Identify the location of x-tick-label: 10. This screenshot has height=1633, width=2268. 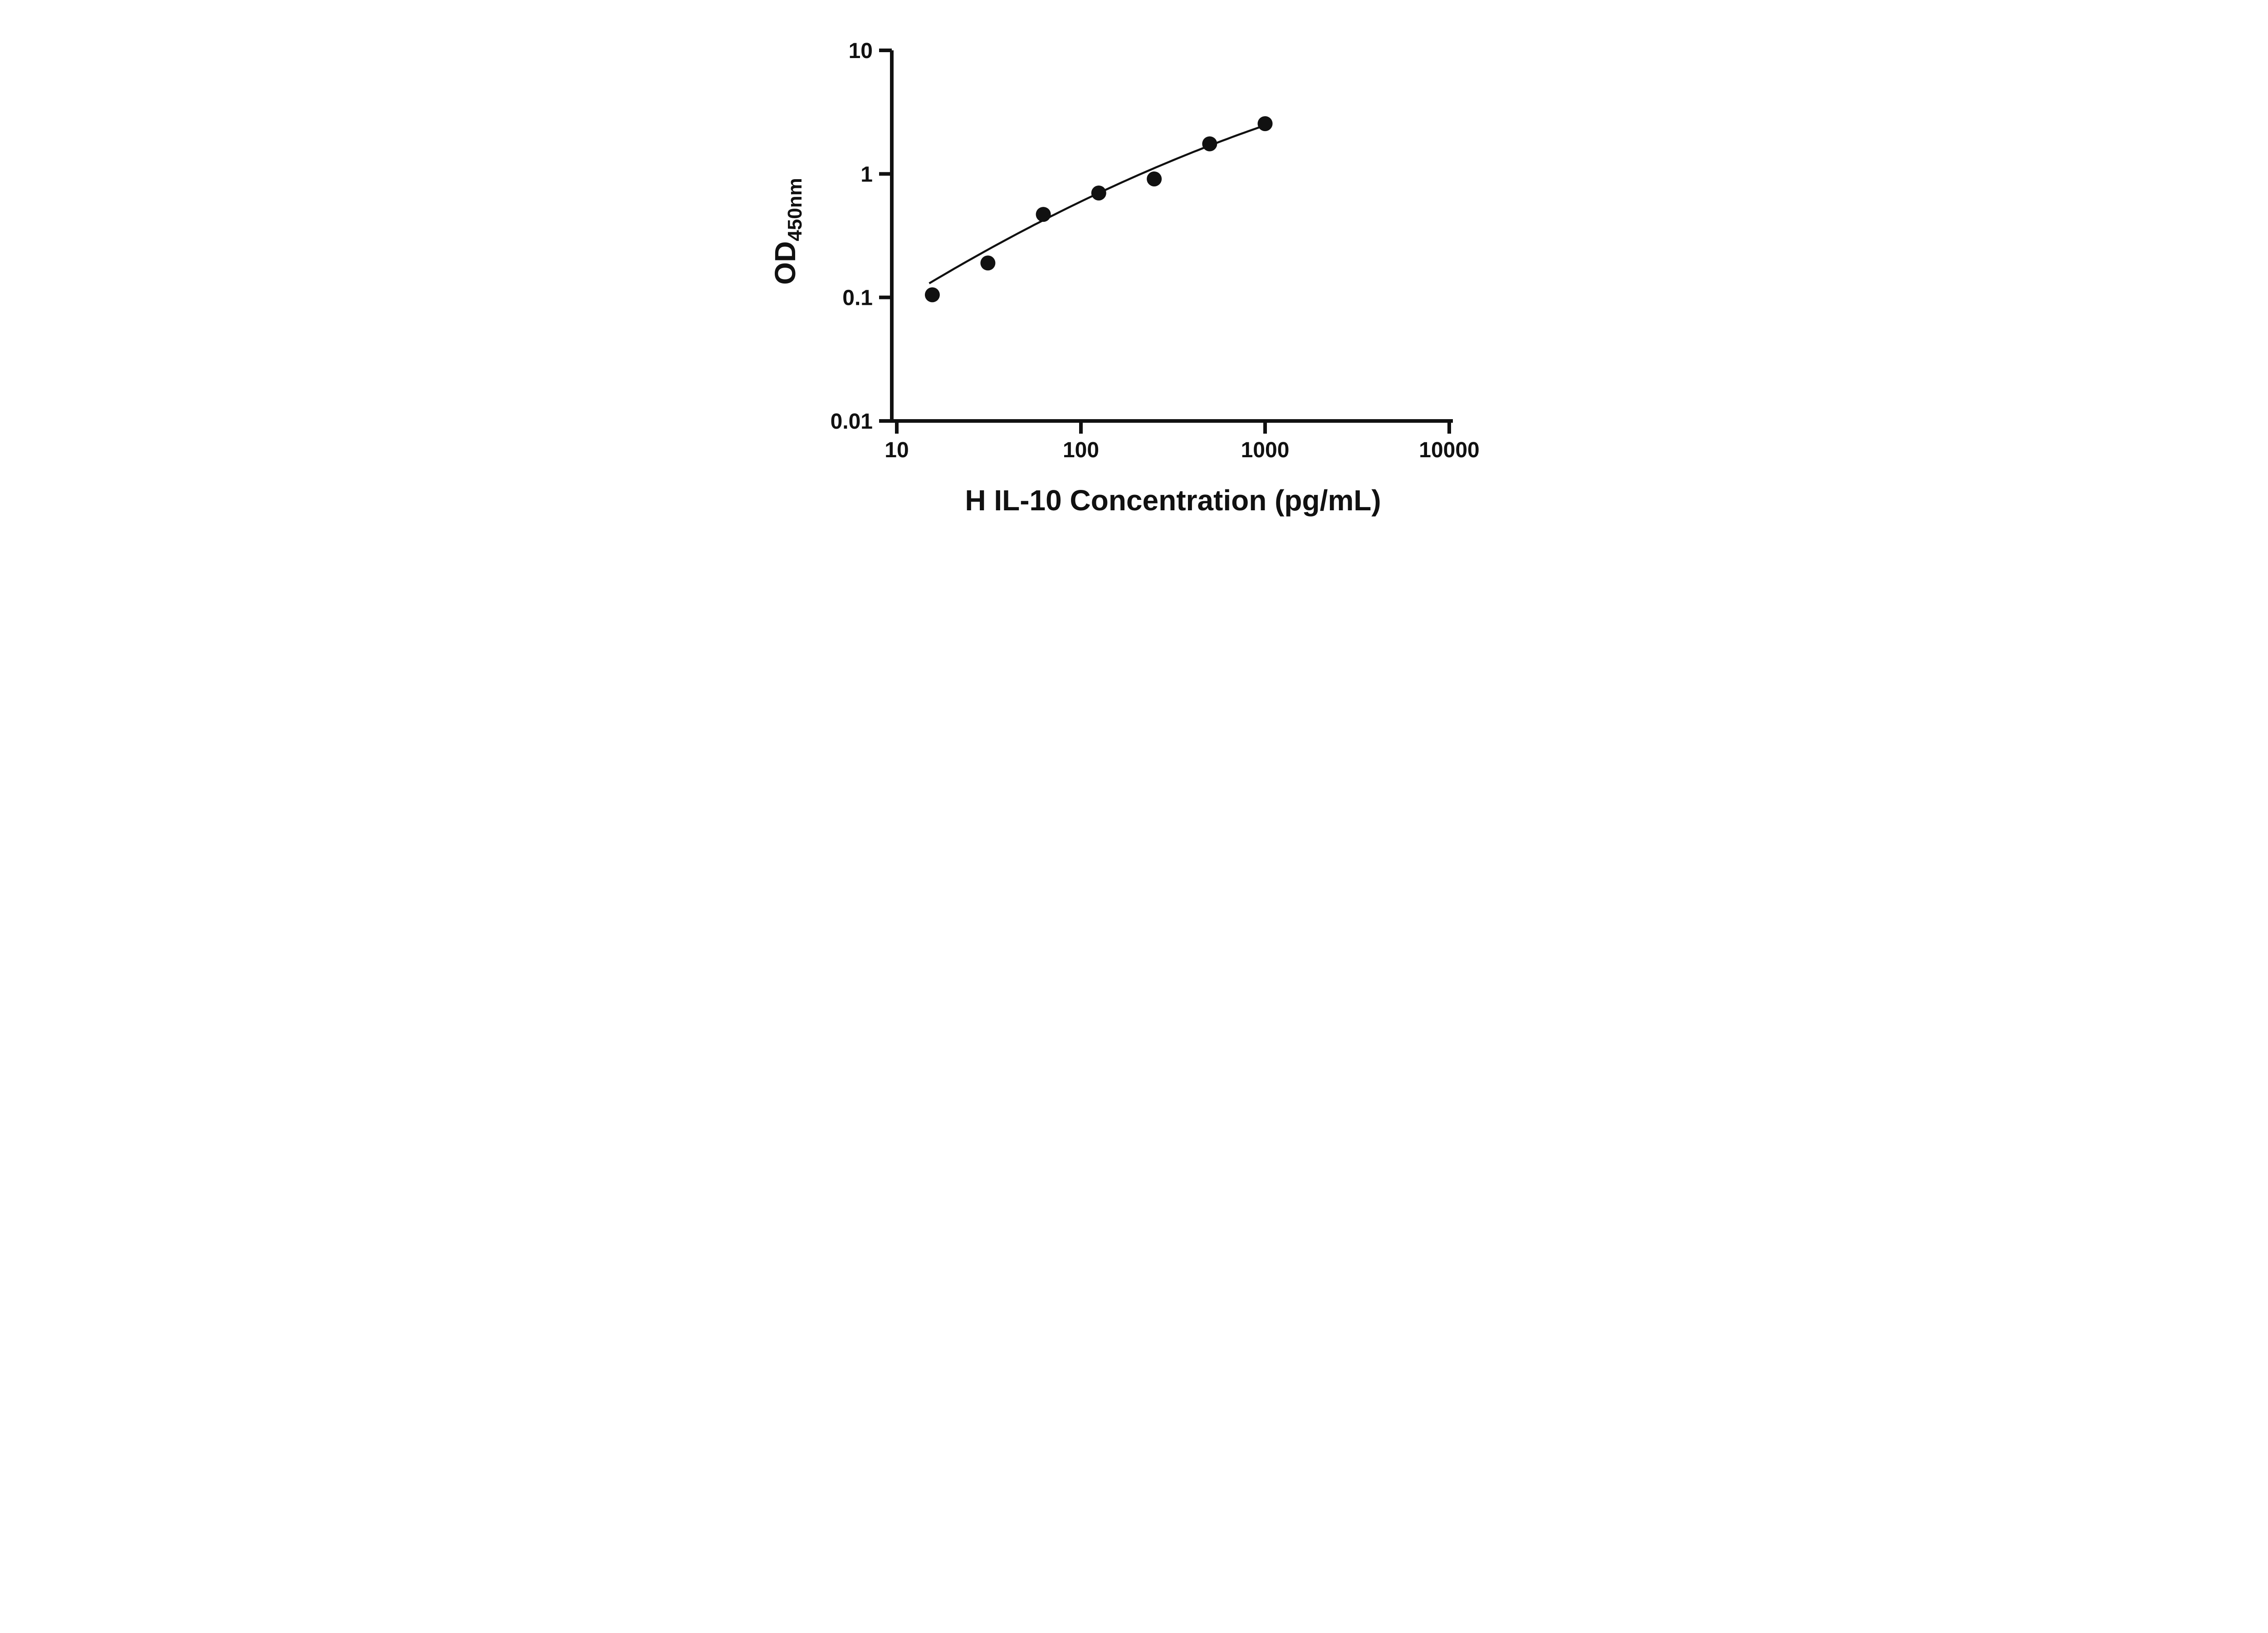
(897, 450).